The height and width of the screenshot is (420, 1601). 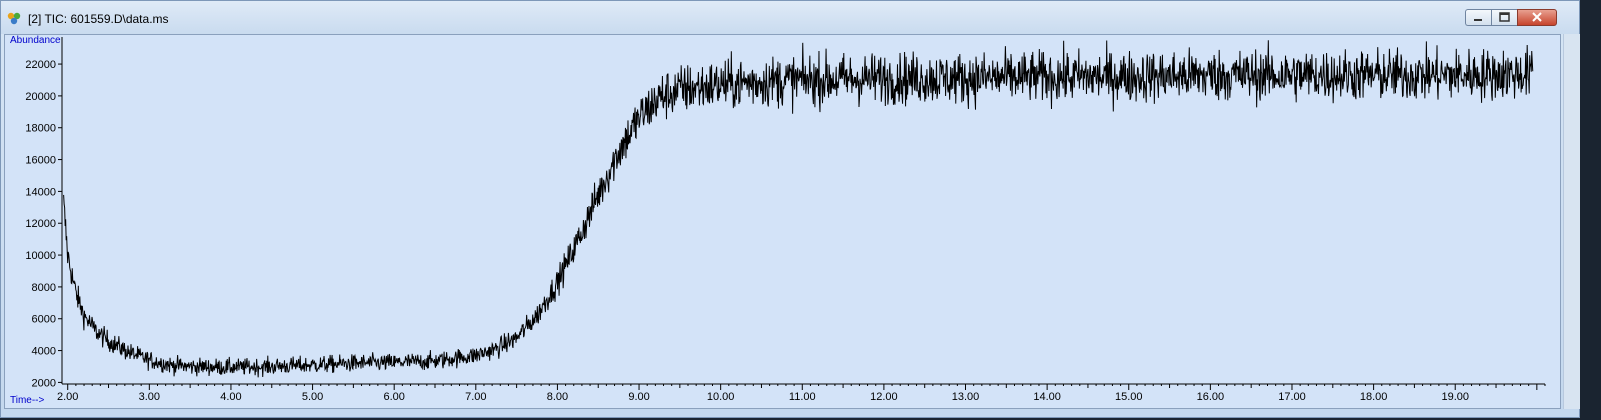 I want to click on x-tick-label: 6.00, so click(x=393, y=397).